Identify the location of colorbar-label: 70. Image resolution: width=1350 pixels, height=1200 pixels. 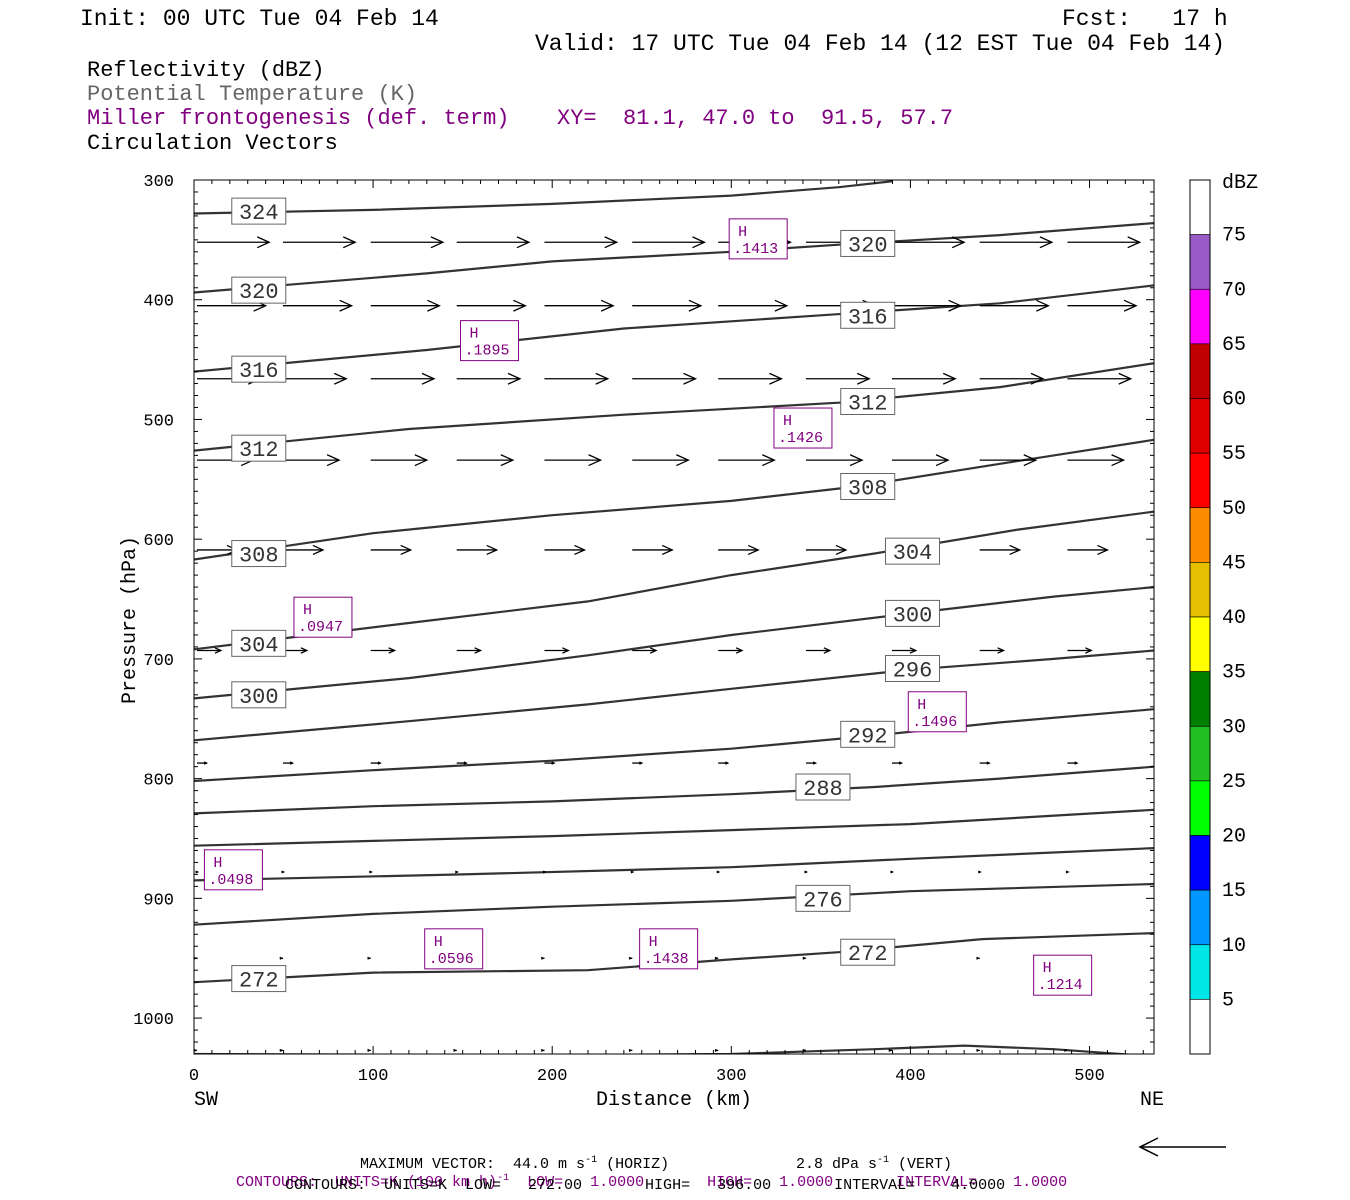
(1234, 290).